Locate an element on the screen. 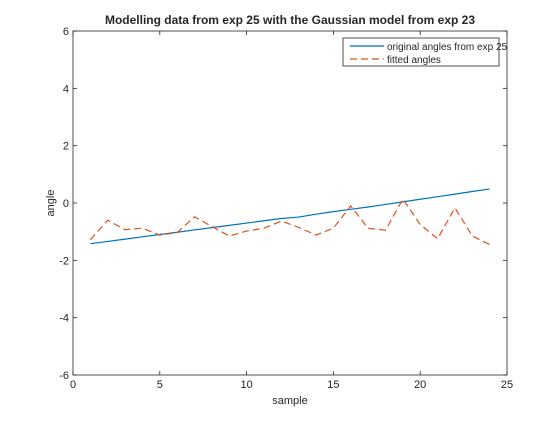 The image size is (560, 425). y-tick-label: -2 is located at coordinates (64, 261).